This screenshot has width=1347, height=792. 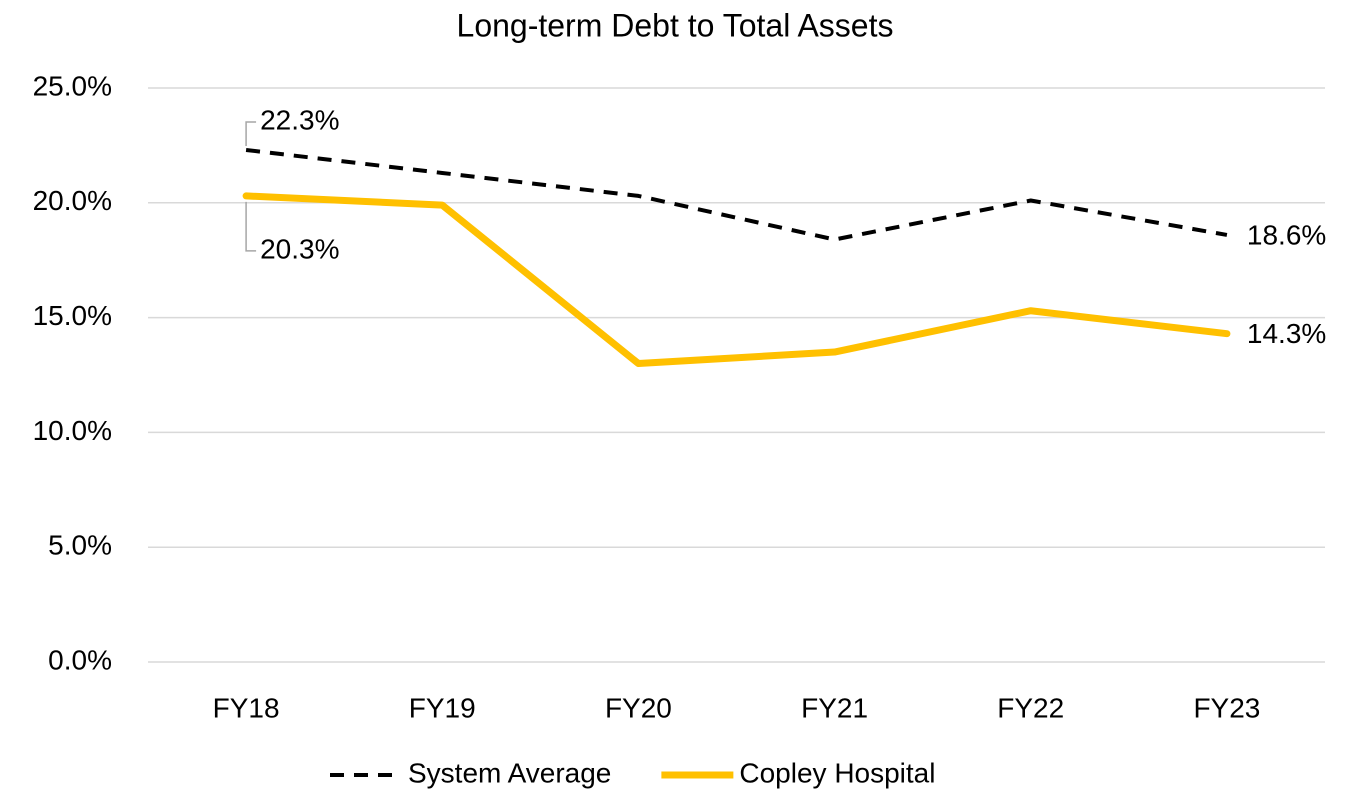 I want to click on x-tick-label: FY18, so click(x=246, y=707).